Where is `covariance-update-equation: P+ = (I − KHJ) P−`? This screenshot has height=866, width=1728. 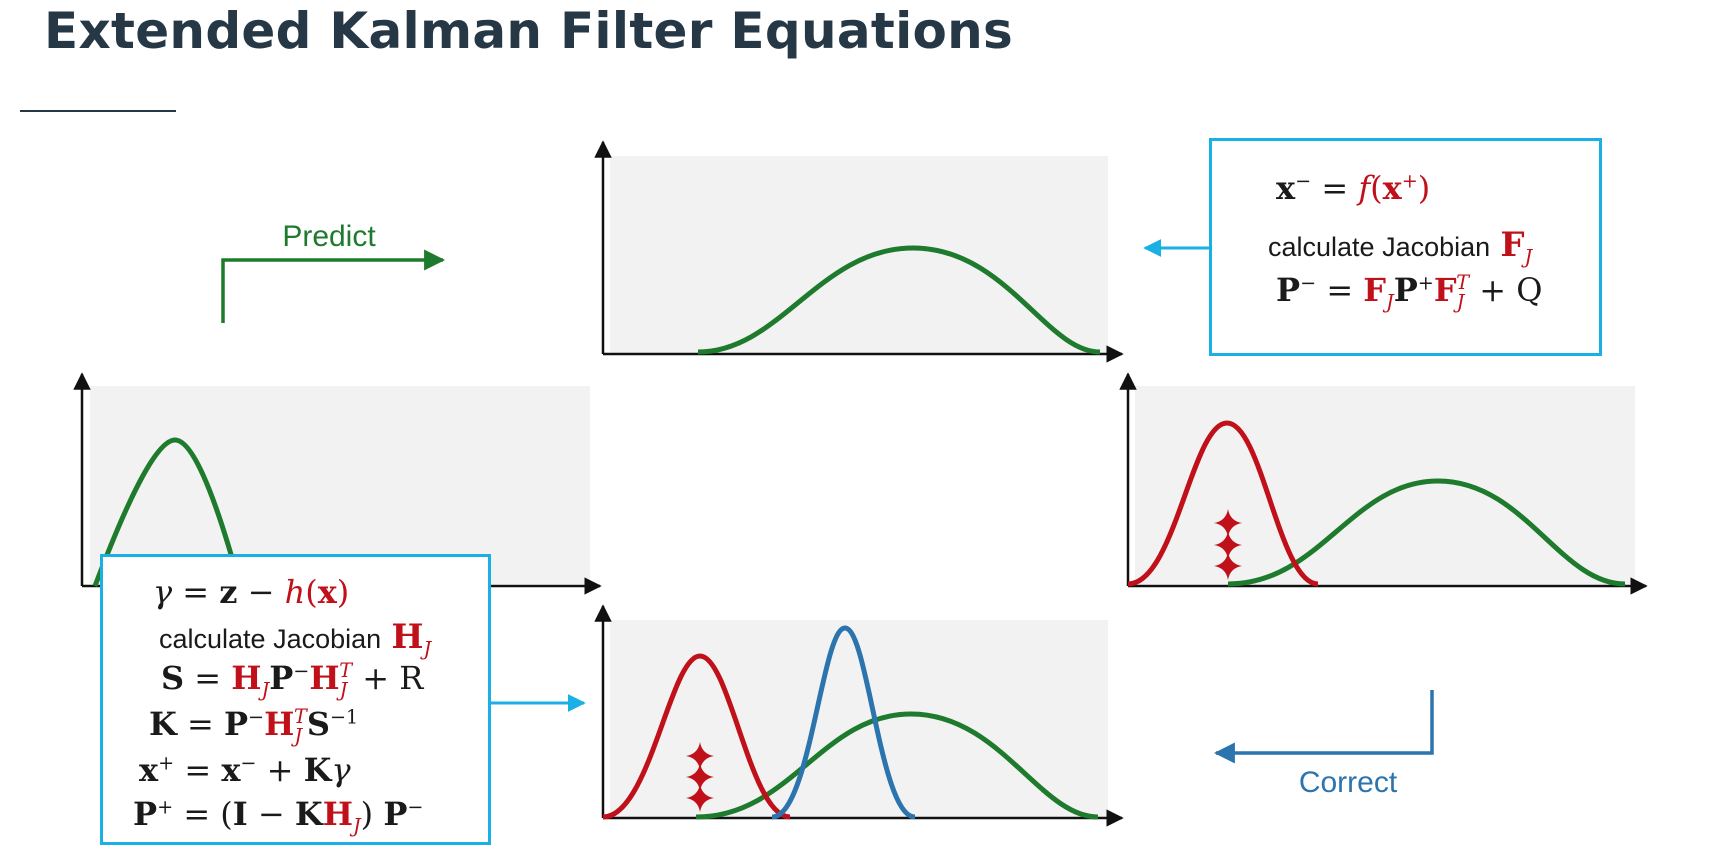 covariance-update-equation: P+ = (I − KHJ) P− is located at coordinates (278, 816).